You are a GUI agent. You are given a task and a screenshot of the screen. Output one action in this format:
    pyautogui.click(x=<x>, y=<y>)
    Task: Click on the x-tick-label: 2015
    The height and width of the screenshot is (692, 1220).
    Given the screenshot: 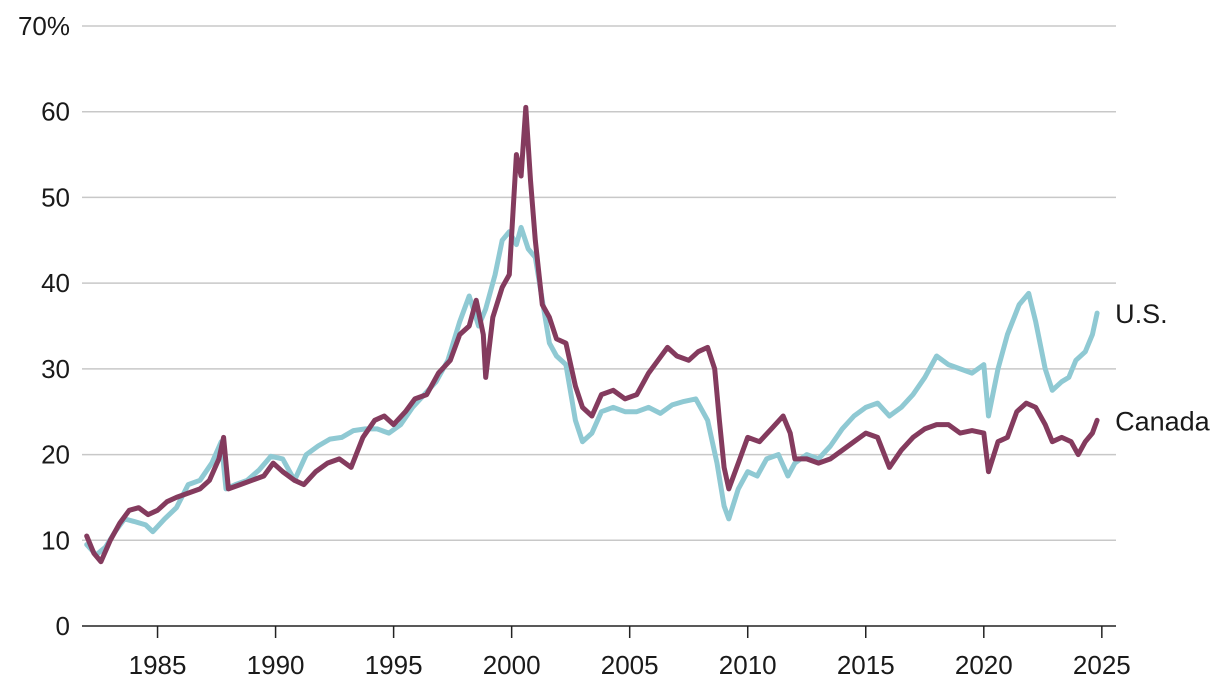 What is the action you would take?
    pyautogui.click(x=866, y=665)
    